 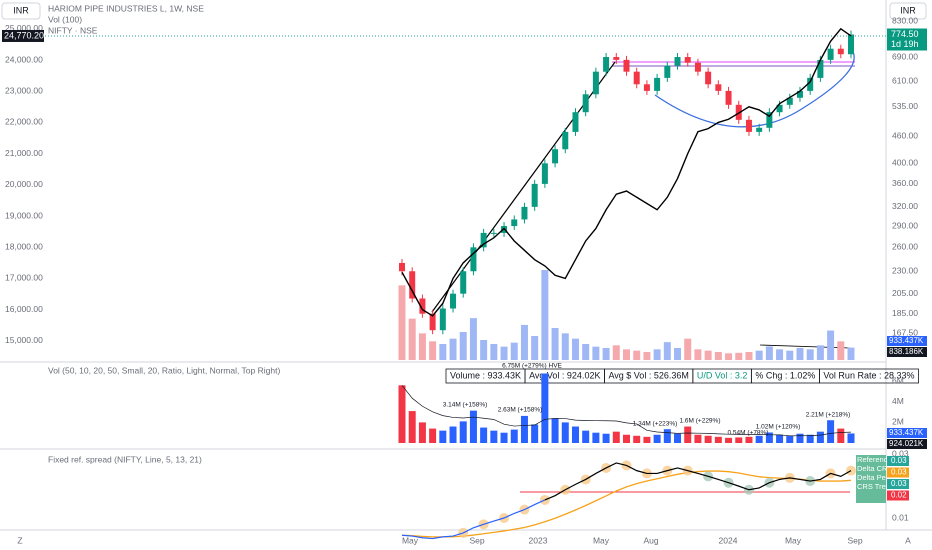 I want to click on vol-legend: Vol (100), so click(x=65, y=19).